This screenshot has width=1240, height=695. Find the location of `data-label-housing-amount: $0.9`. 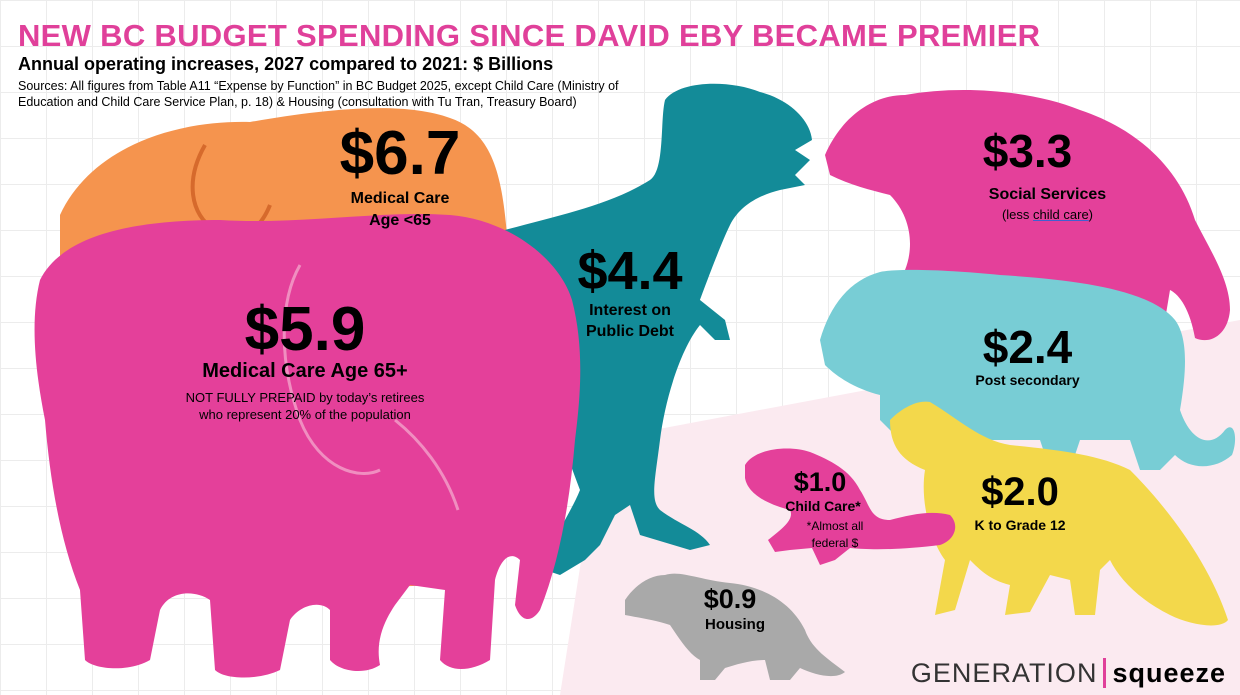

data-label-housing-amount: $0.9 is located at coordinates (730, 599).